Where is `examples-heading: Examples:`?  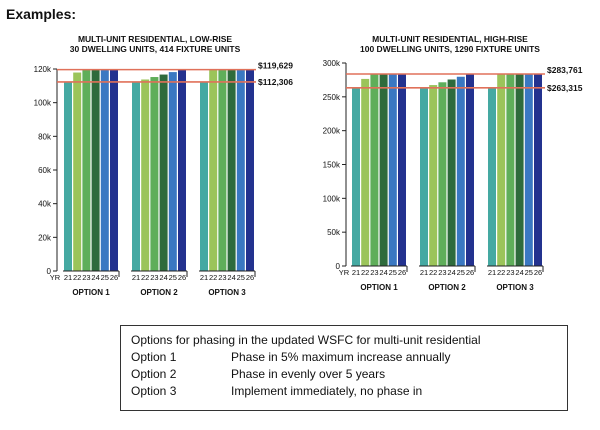 examples-heading: Examples: is located at coordinates (41, 14).